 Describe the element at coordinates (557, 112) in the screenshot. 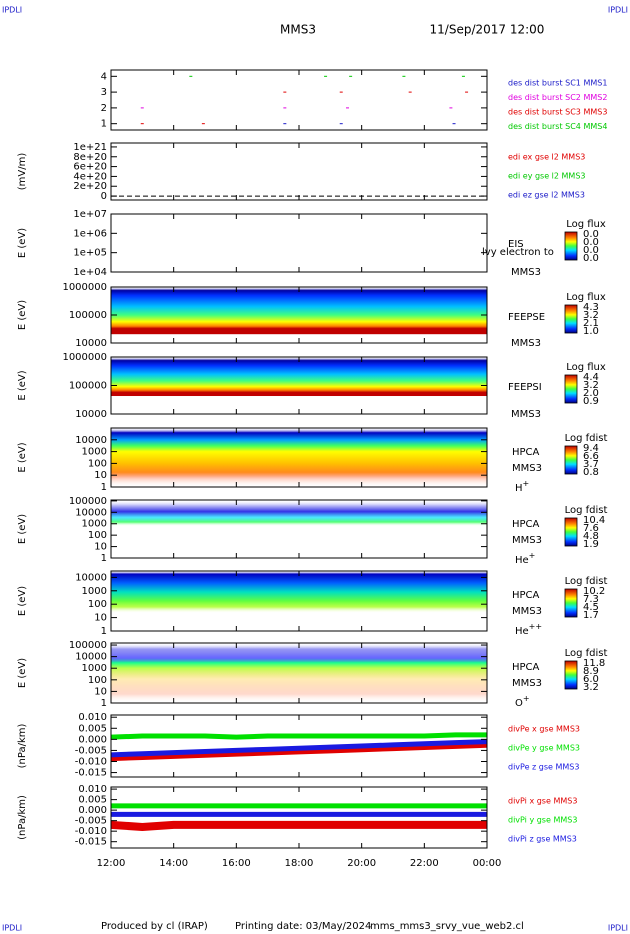

I see `legend-label: des dist burst SC3 MMS3` at that location.